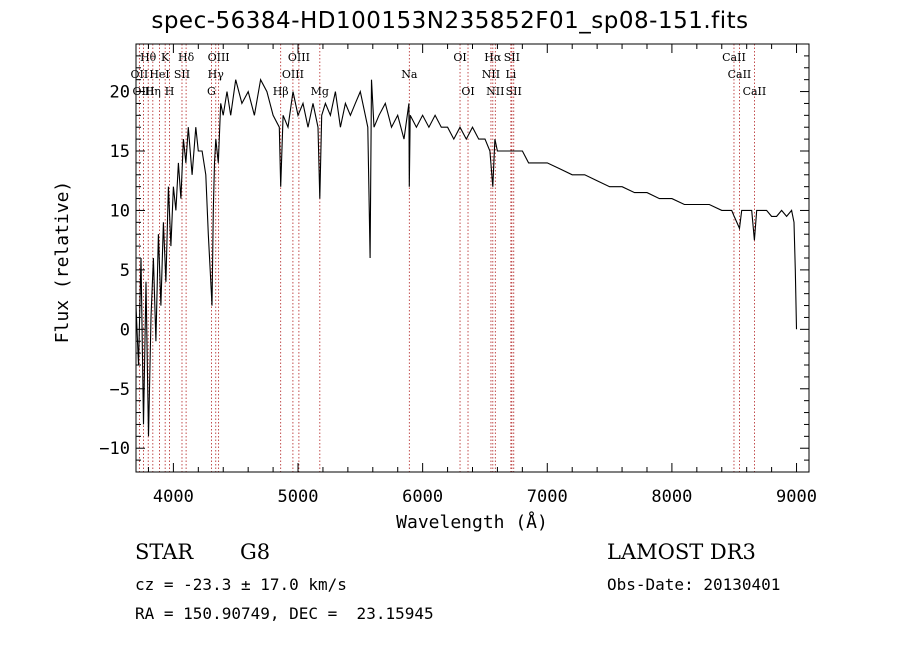 The image size is (900, 649). I want to click on coordinates: RA = 150.90749, DEC = 23.15945, so click(284, 613).